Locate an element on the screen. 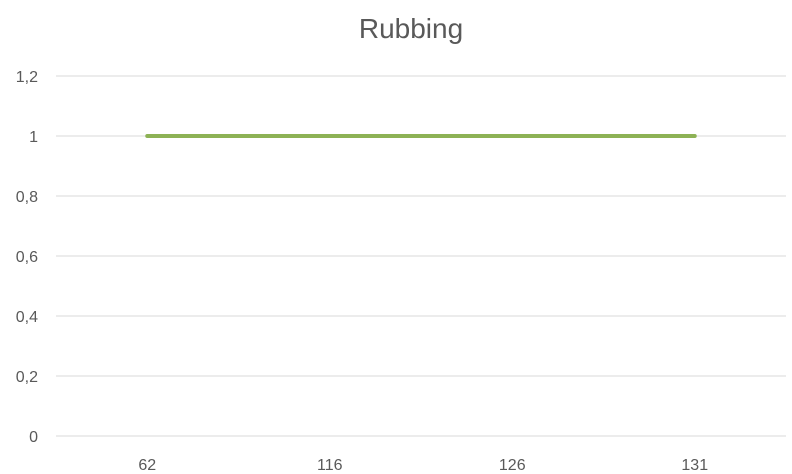  y-tick-label: 0,6 is located at coordinates (27, 257).